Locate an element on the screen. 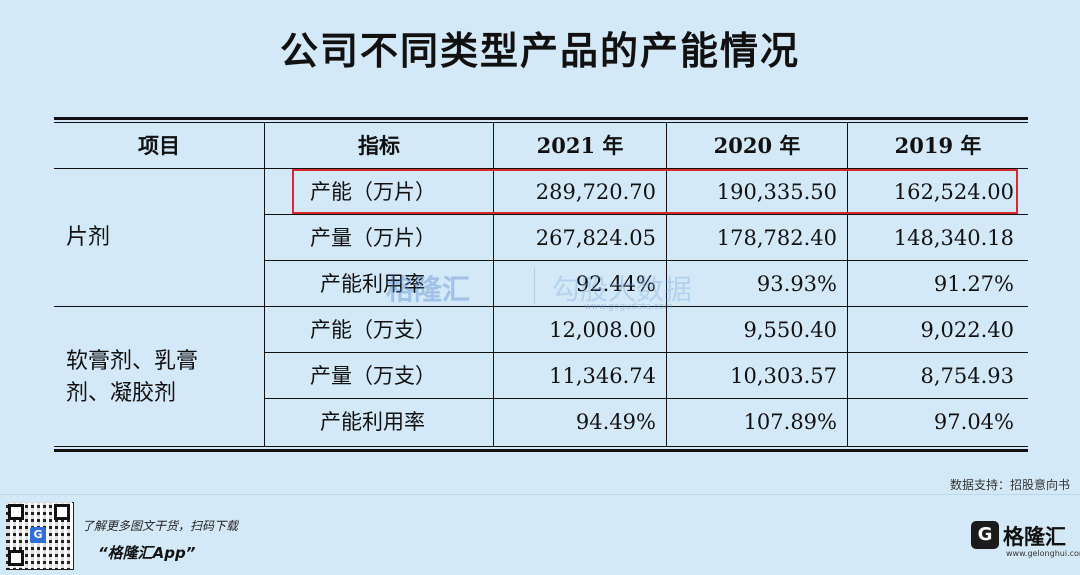  watermark-url: www.gogudata.com is located at coordinates (629, 307).